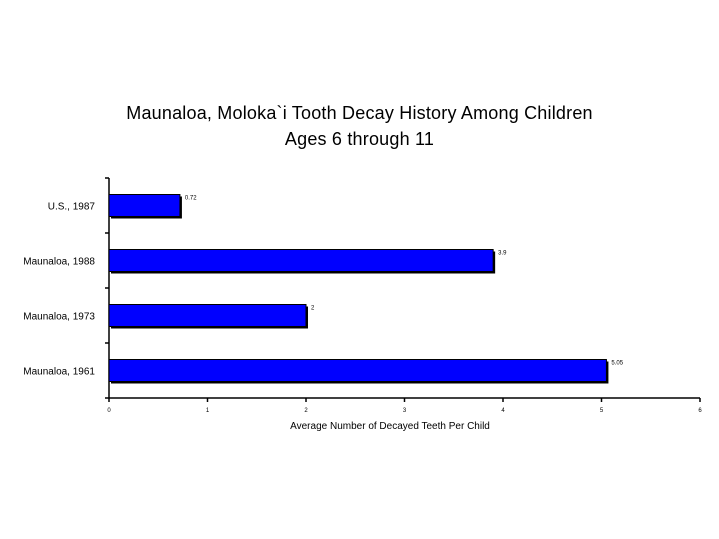  What do you see at coordinates (59, 317) in the screenshot?
I see `category-label-2: Maunaloa, 1973` at bounding box center [59, 317].